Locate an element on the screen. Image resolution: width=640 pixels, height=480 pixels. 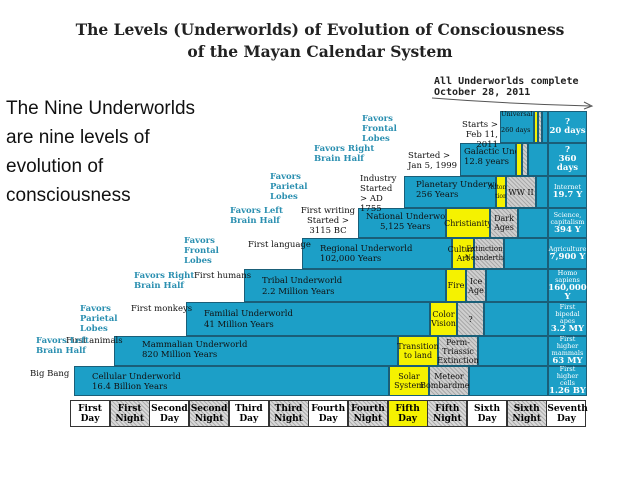
start-first-humans: First humans is located at coordinates (223, 276).